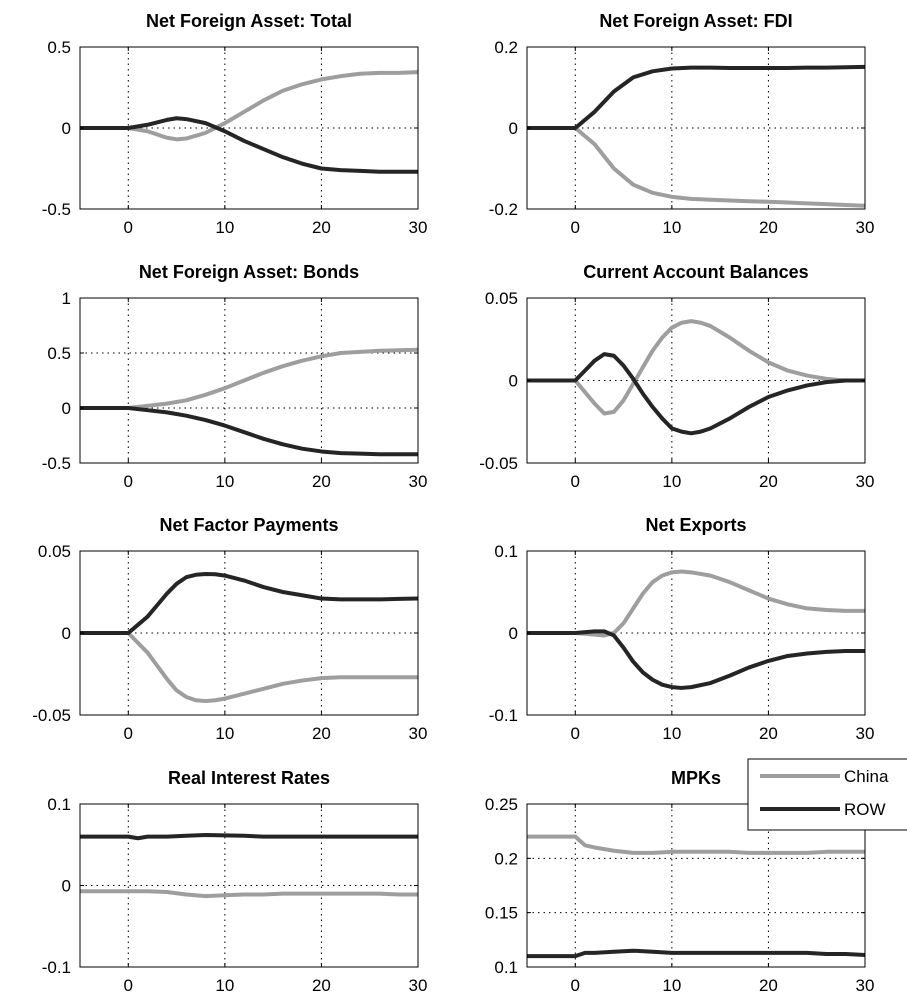 This screenshot has width=907, height=1000. Describe the element at coordinates (128, 733) in the screenshot. I see `chart-5-xtick-label-0: 0` at that location.